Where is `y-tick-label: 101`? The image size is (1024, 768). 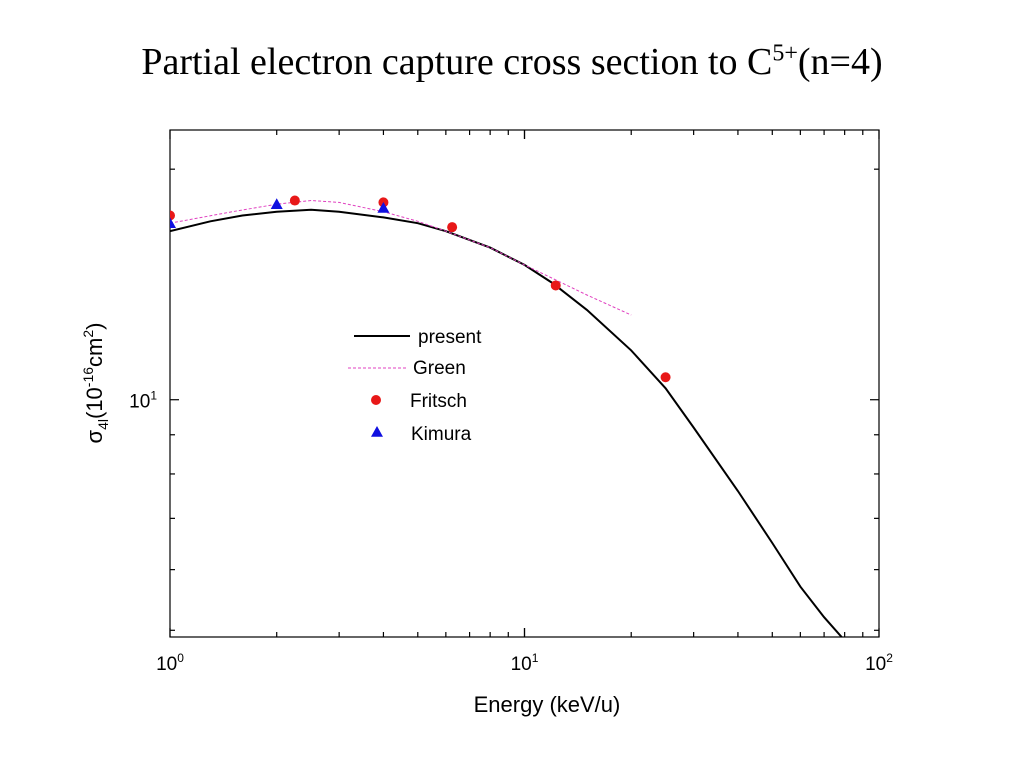
y-tick-label: 101 is located at coordinates (143, 401).